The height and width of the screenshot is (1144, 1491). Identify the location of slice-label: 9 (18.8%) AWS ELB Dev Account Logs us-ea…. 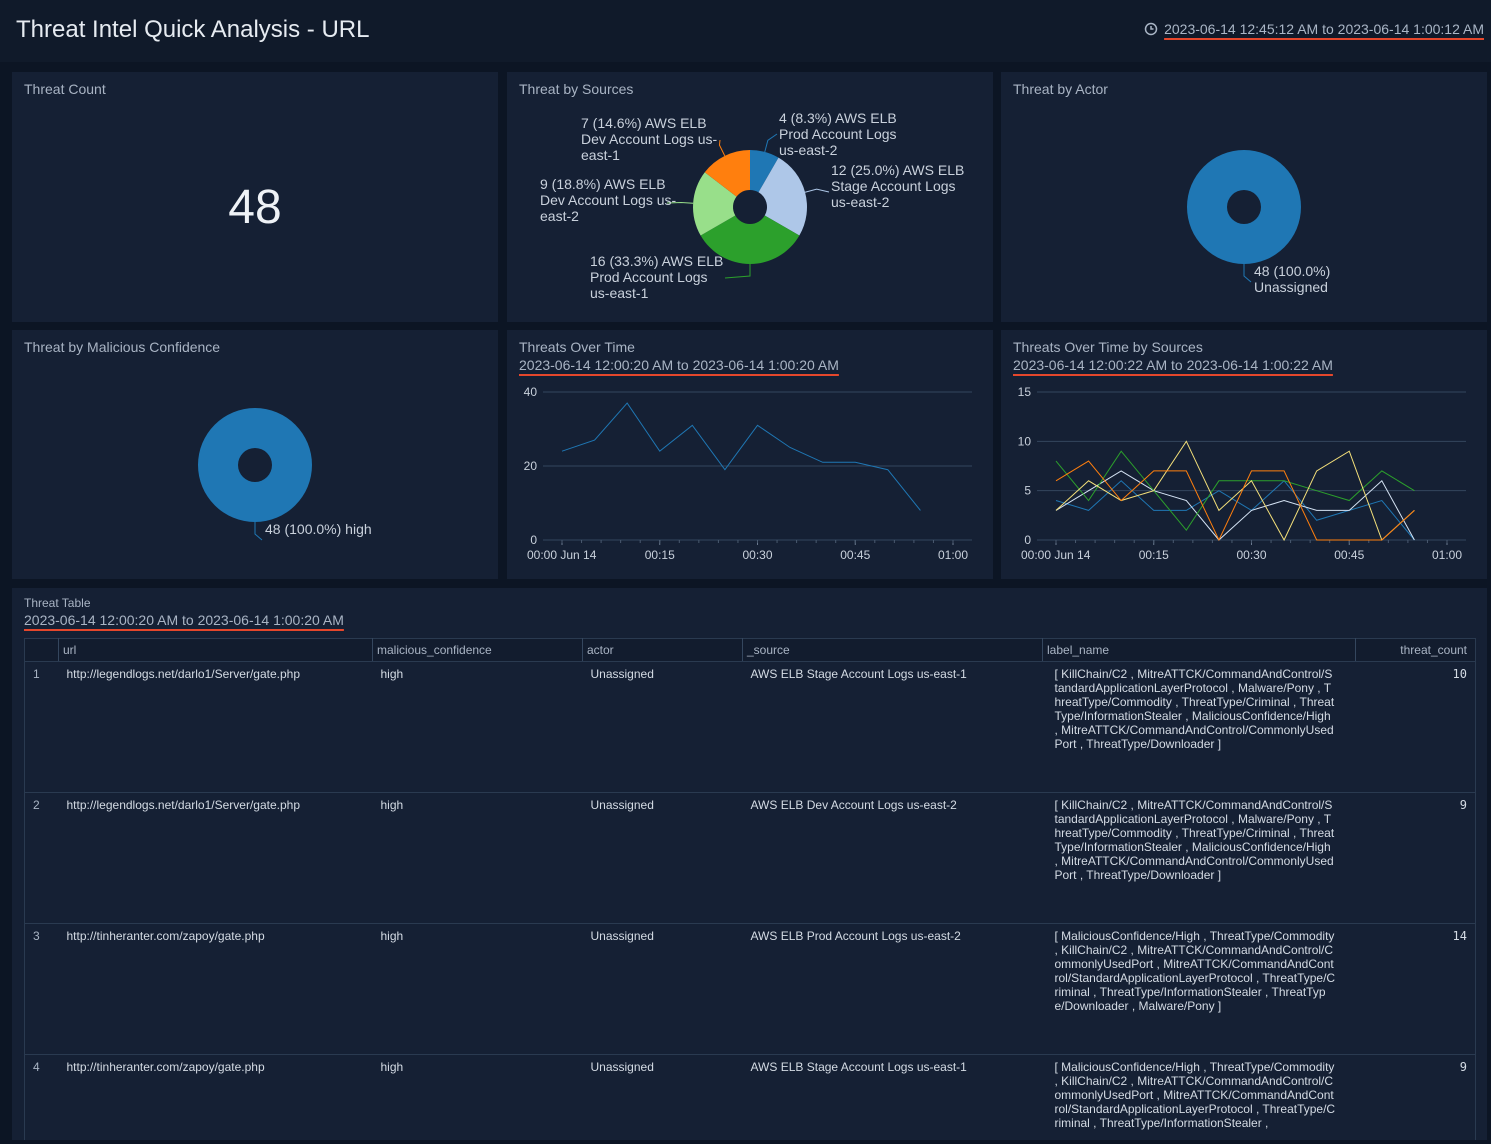
(609, 200).